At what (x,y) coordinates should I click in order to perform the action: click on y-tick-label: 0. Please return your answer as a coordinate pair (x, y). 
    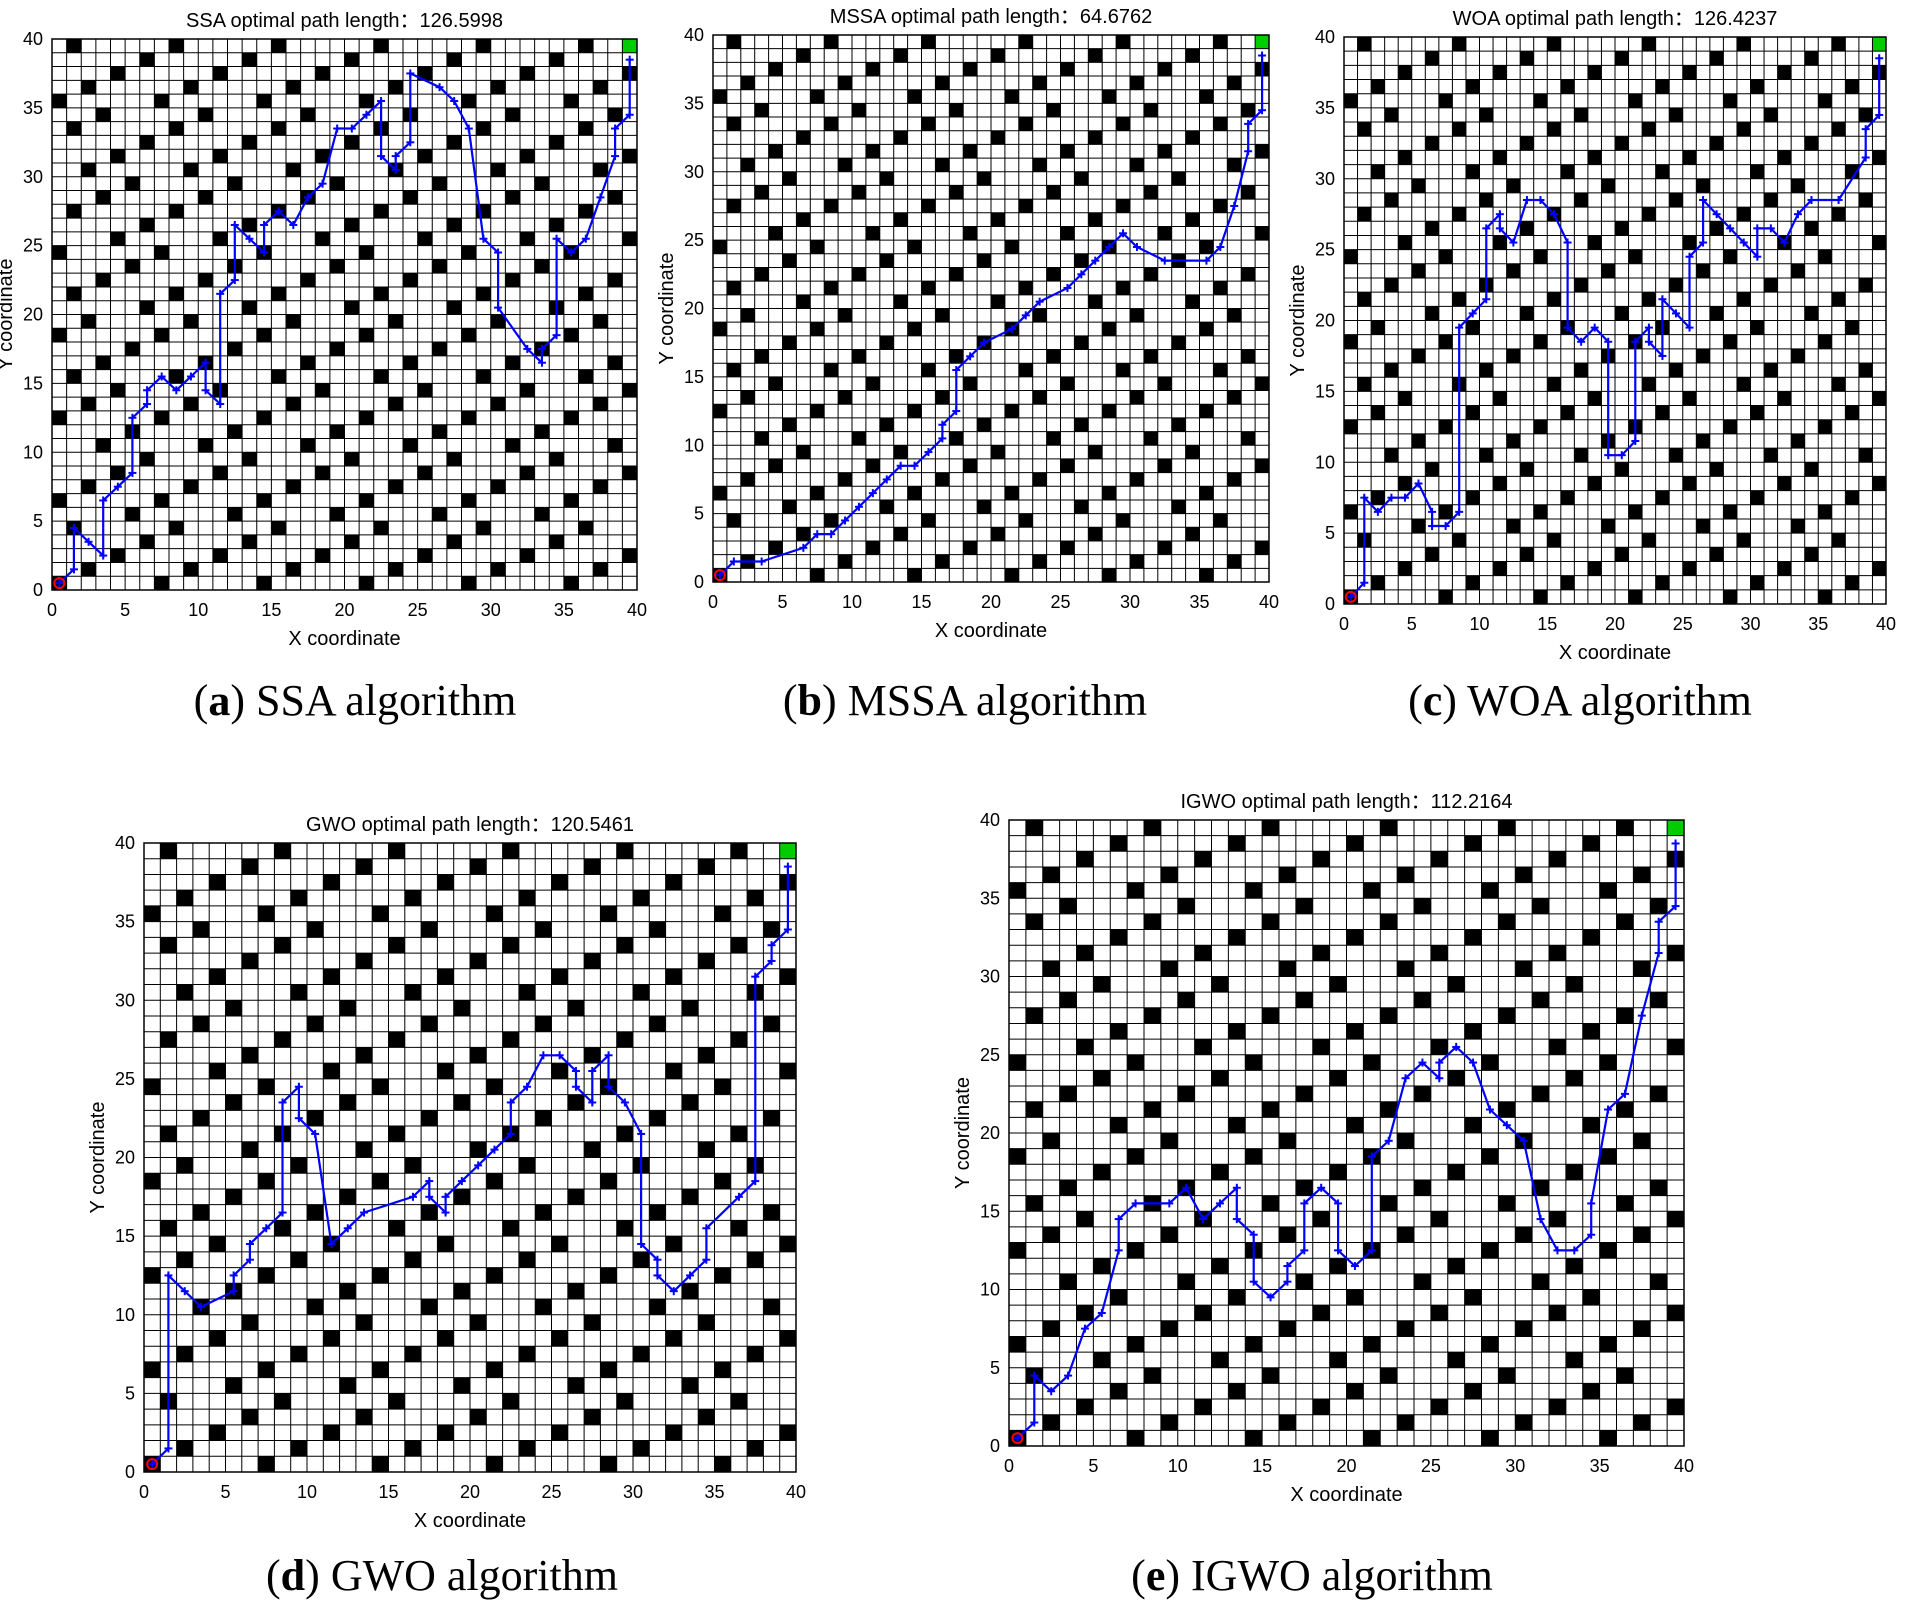
    Looking at the image, I should click on (130, 1472).